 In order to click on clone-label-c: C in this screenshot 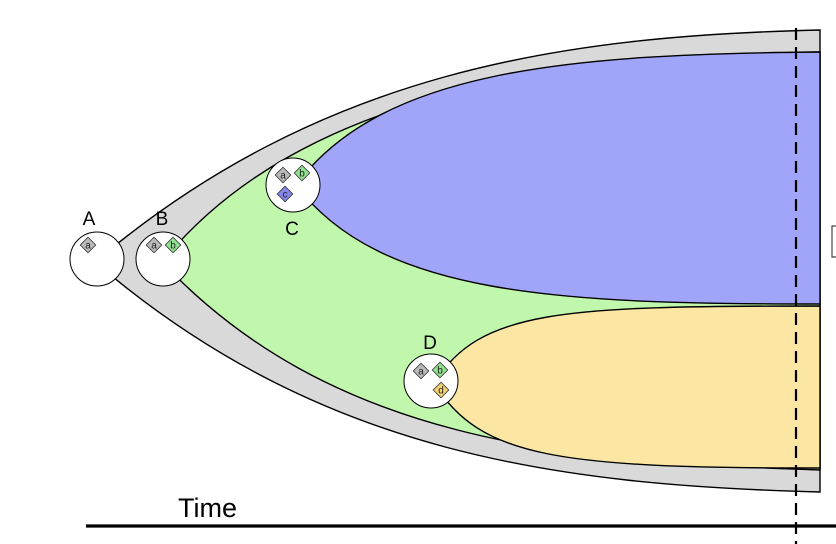, I will do `click(292, 229)`.